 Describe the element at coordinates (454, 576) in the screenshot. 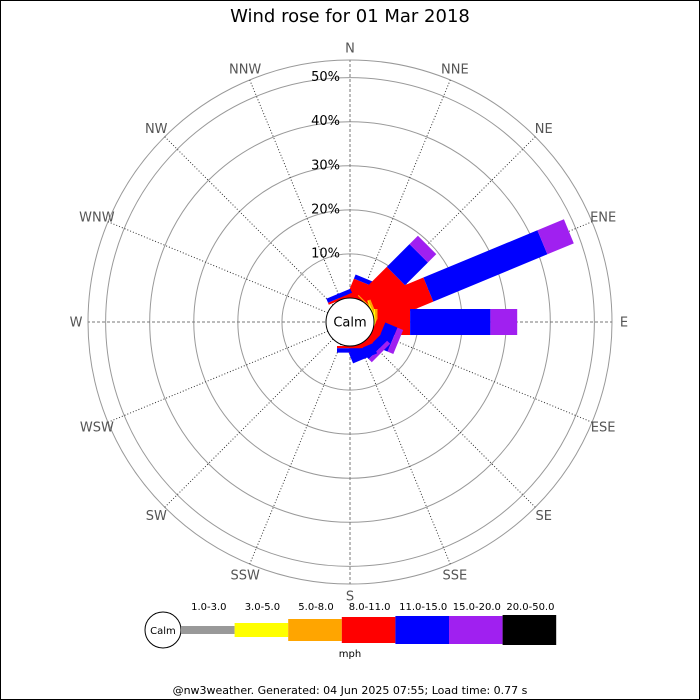

I see `direction-label: SSE` at that location.